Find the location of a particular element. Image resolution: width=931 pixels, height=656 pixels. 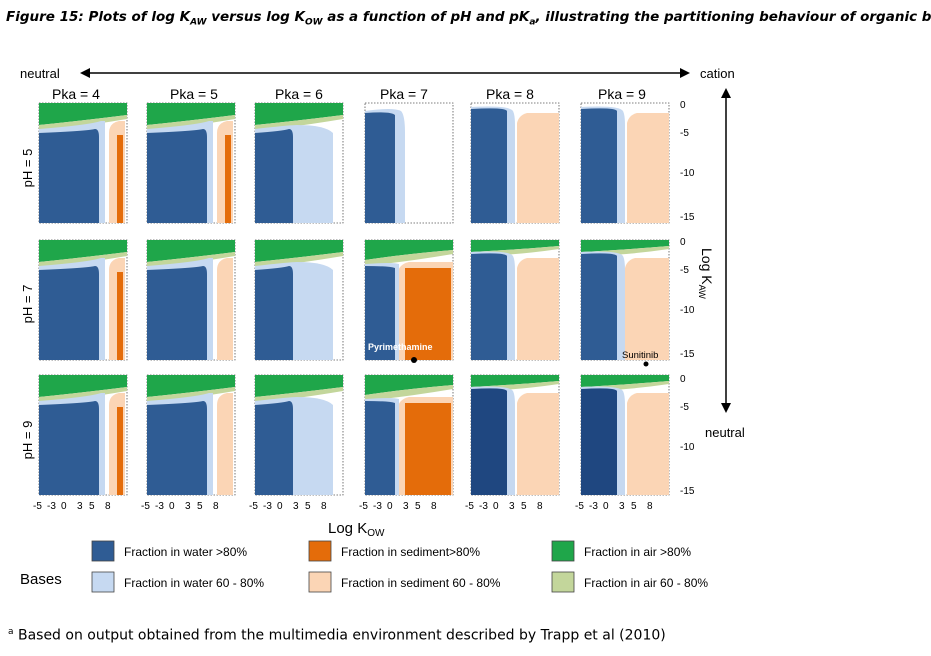

x-tick-c3-3: 0 is located at coordinates (280, 506).